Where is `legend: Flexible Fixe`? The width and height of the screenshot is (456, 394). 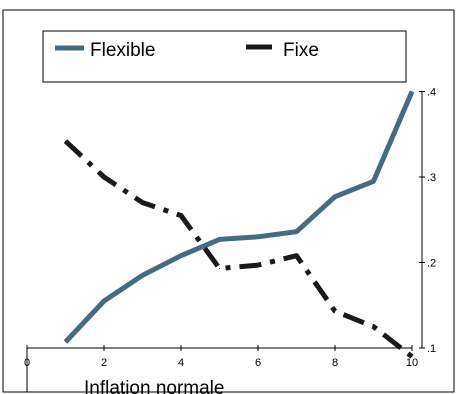 legend: Flexible Fixe is located at coordinates (224, 56).